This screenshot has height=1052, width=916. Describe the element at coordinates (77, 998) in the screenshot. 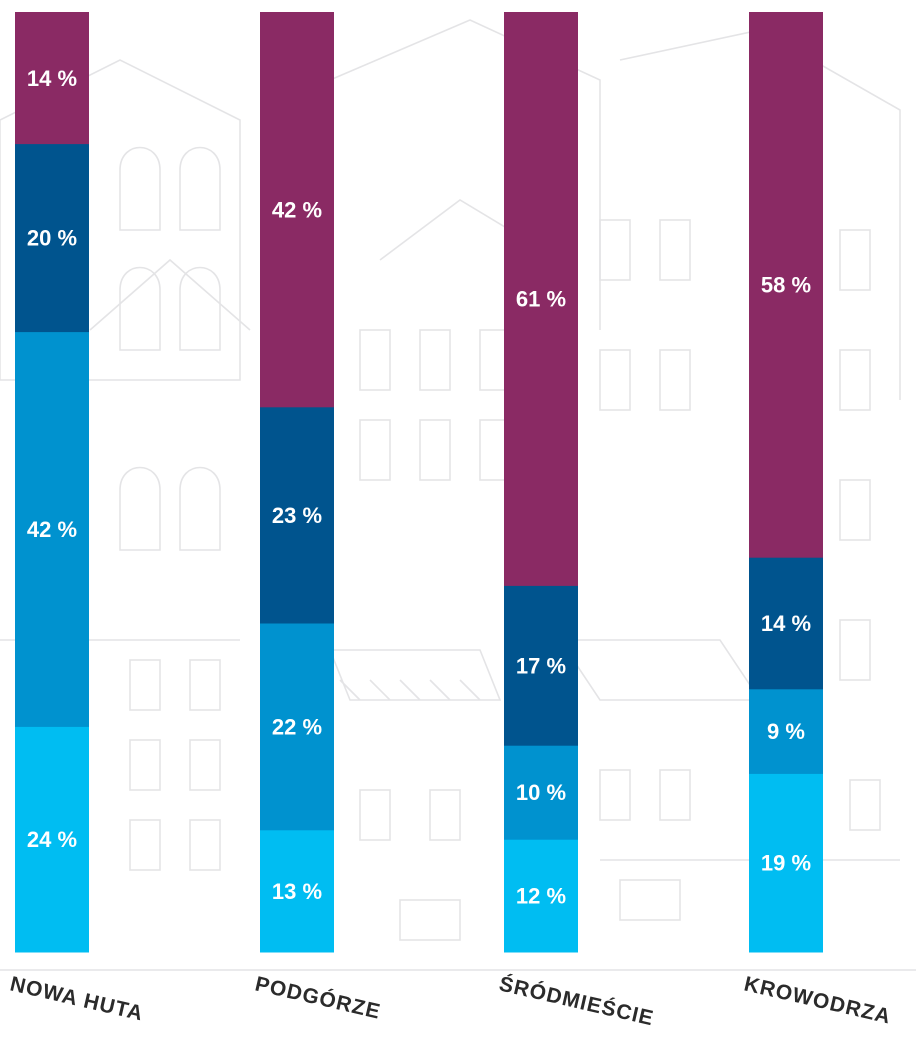

I see `category-label-nowa-huta: NOWA HUTA` at that location.